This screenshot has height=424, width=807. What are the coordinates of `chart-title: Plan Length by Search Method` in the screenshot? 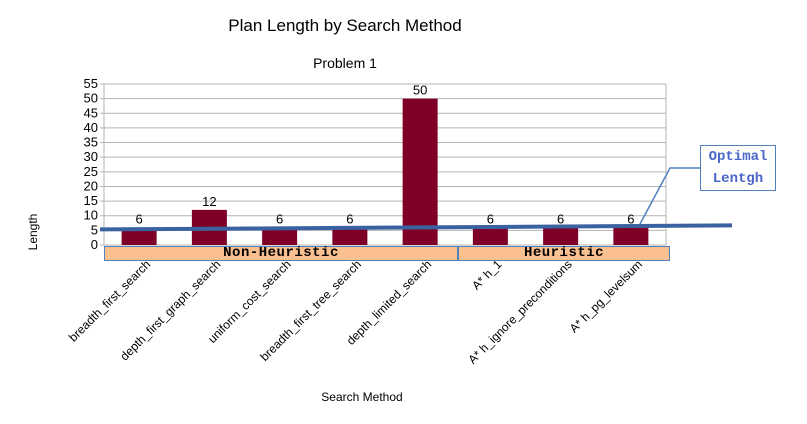 It's located at (345, 25).